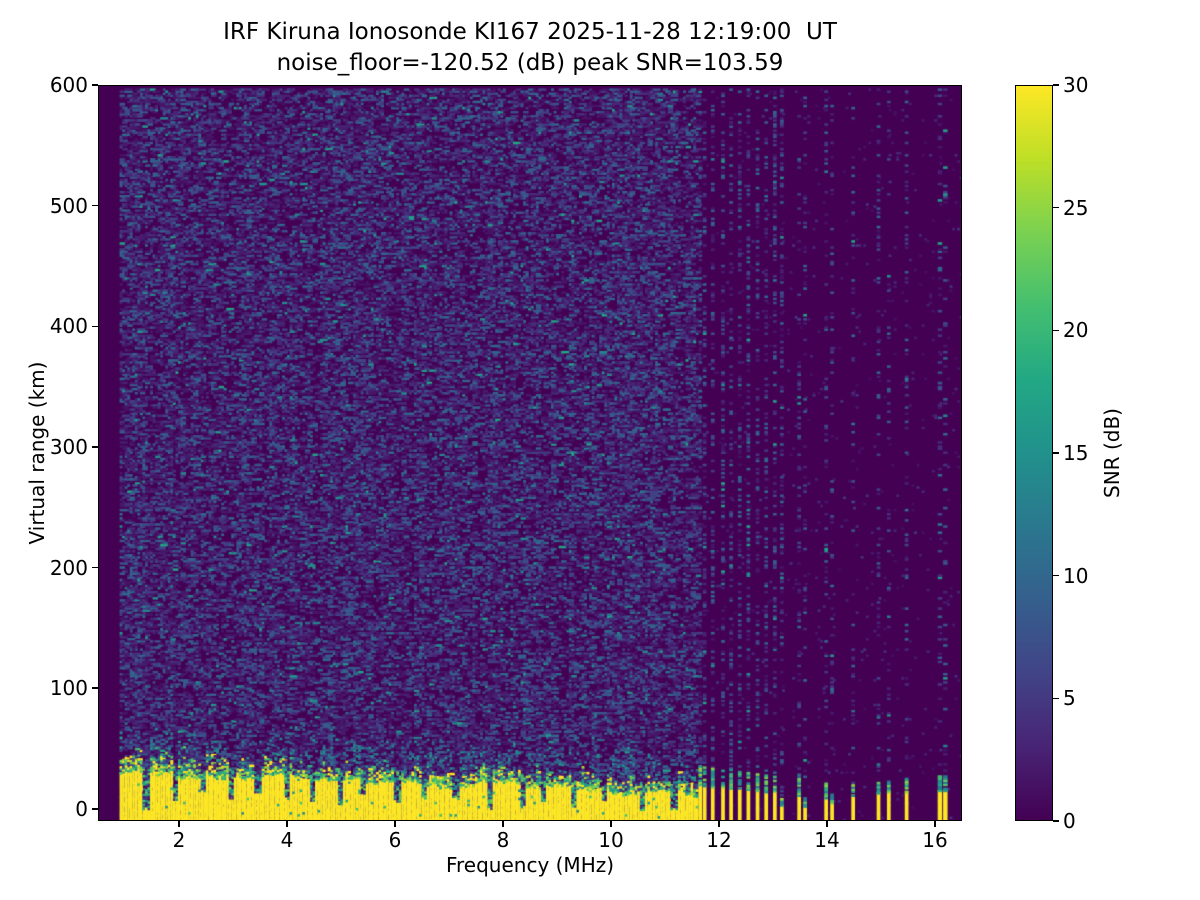  Describe the element at coordinates (81, 808) in the screenshot. I see `y-tick-label: 0` at that location.